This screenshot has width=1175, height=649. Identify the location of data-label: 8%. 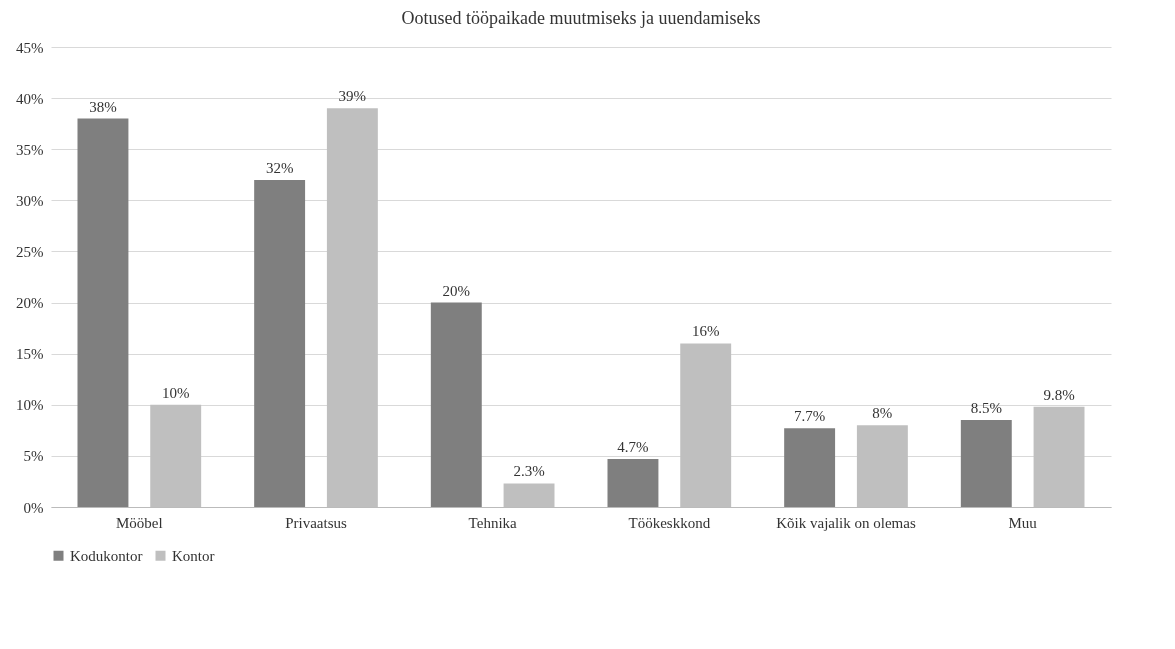
(882, 413).